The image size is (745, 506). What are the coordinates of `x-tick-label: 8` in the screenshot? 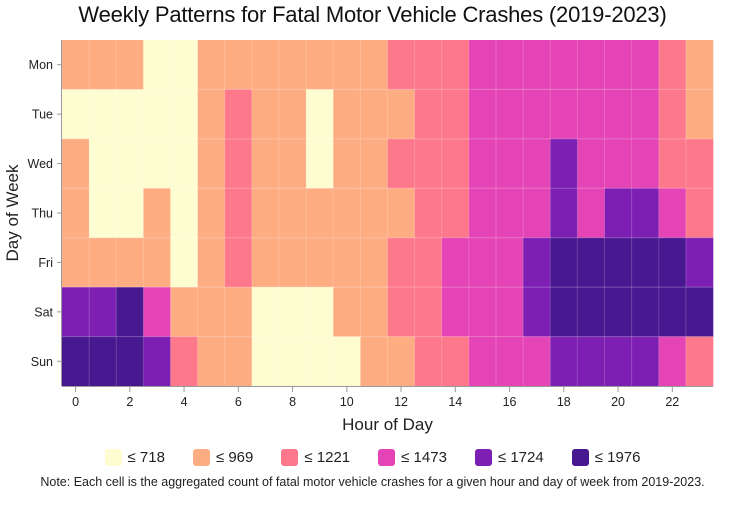 It's located at (292, 402).